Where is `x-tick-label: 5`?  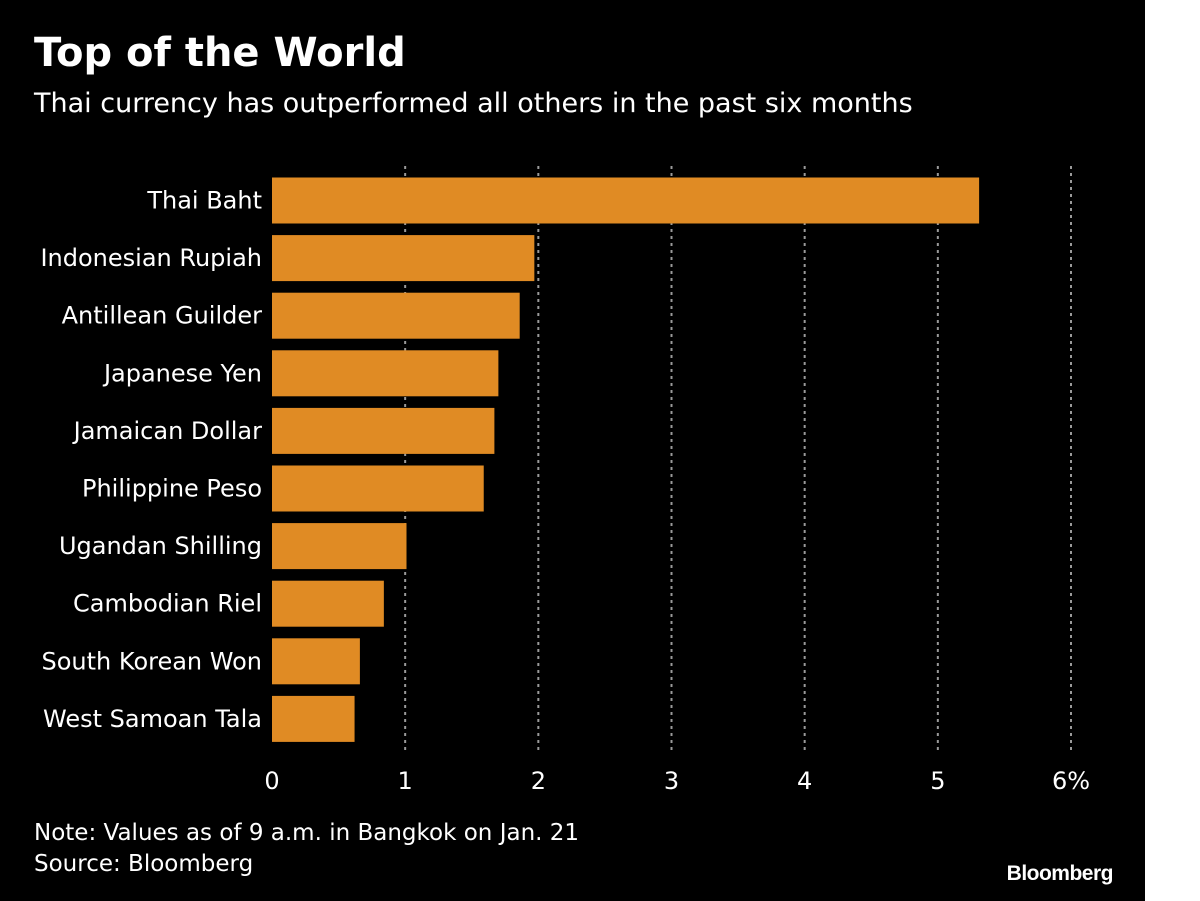
x-tick-label: 5 is located at coordinates (937, 781).